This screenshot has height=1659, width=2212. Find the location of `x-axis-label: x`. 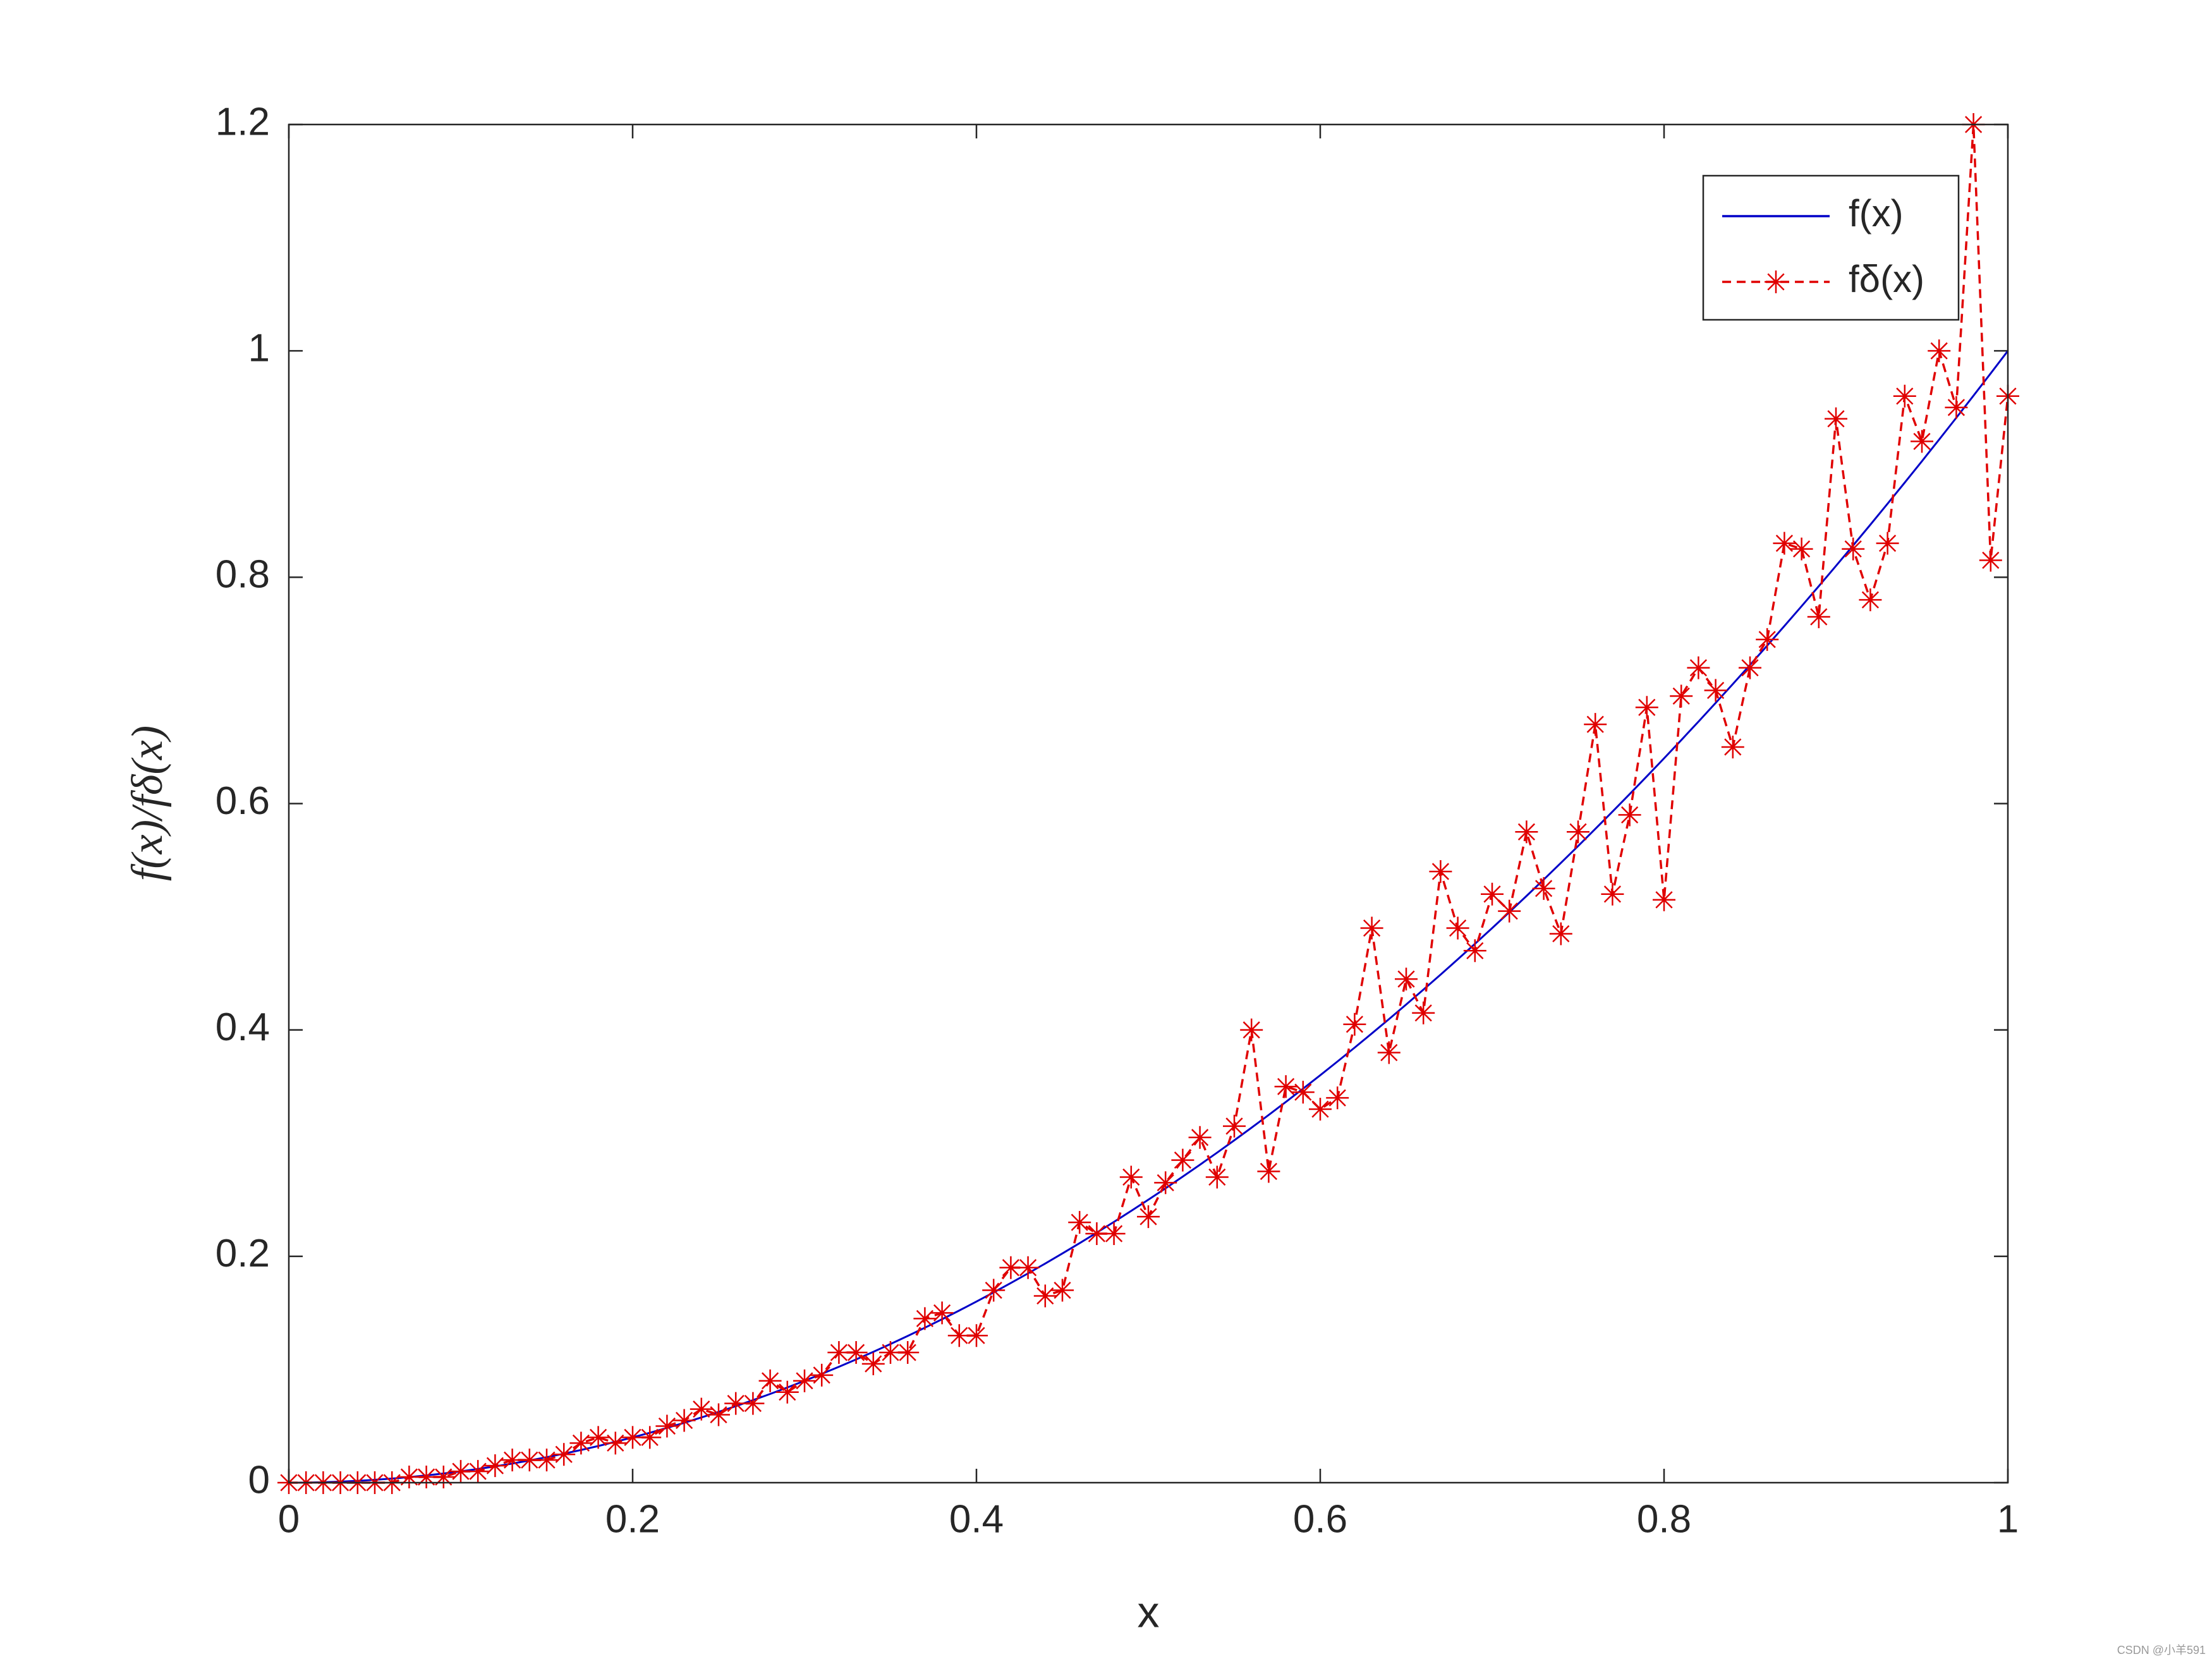

x-axis-label: x is located at coordinates (1149, 1611).